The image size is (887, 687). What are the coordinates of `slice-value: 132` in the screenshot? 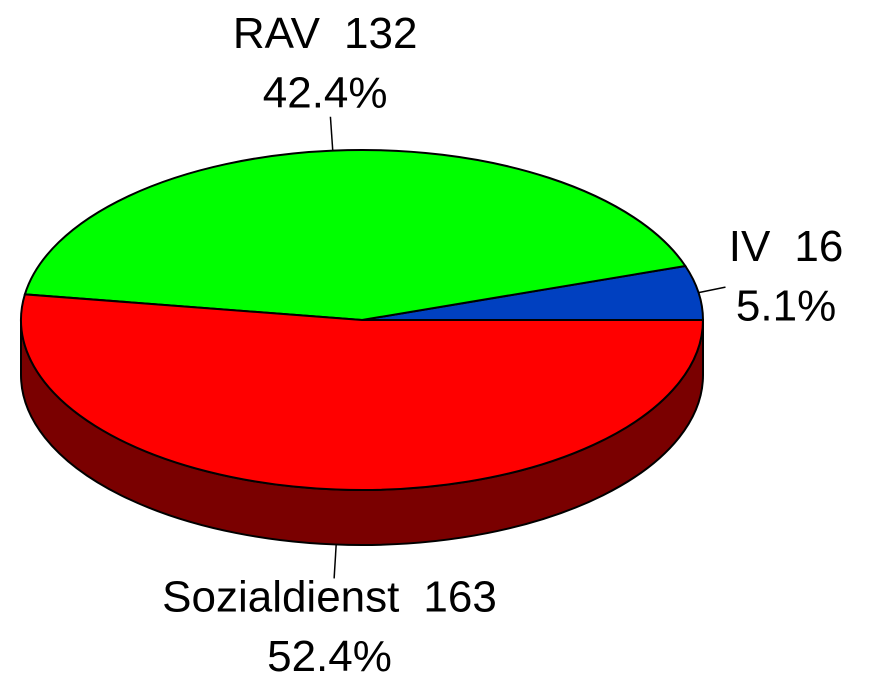 It's located at (380, 33).